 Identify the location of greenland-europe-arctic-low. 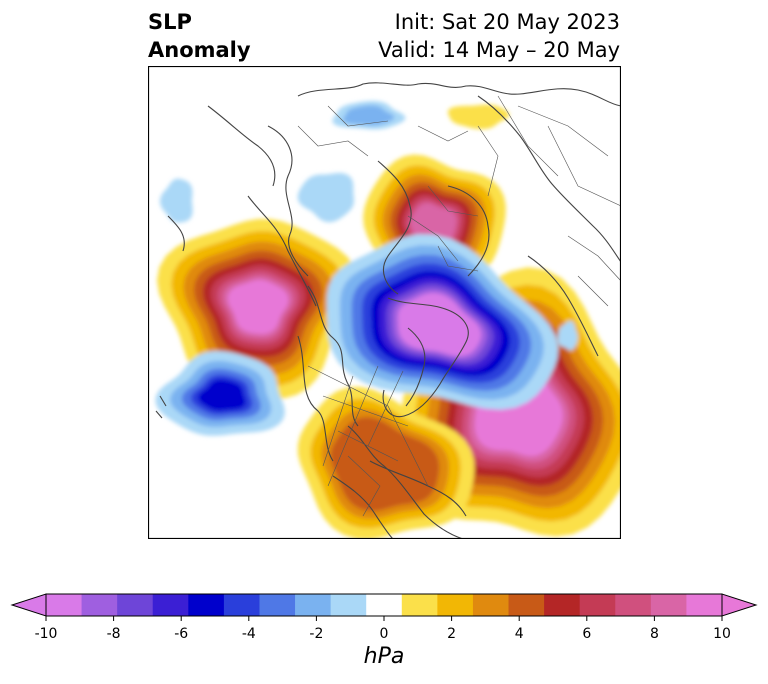
(439, 325).